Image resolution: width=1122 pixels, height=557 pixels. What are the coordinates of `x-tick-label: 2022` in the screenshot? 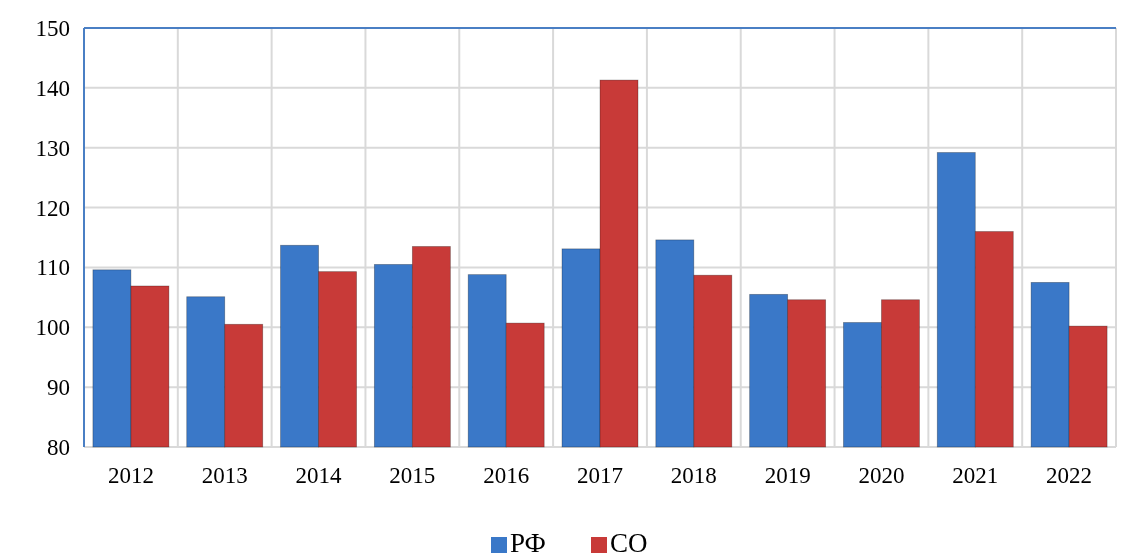 It's located at (1069, 475).